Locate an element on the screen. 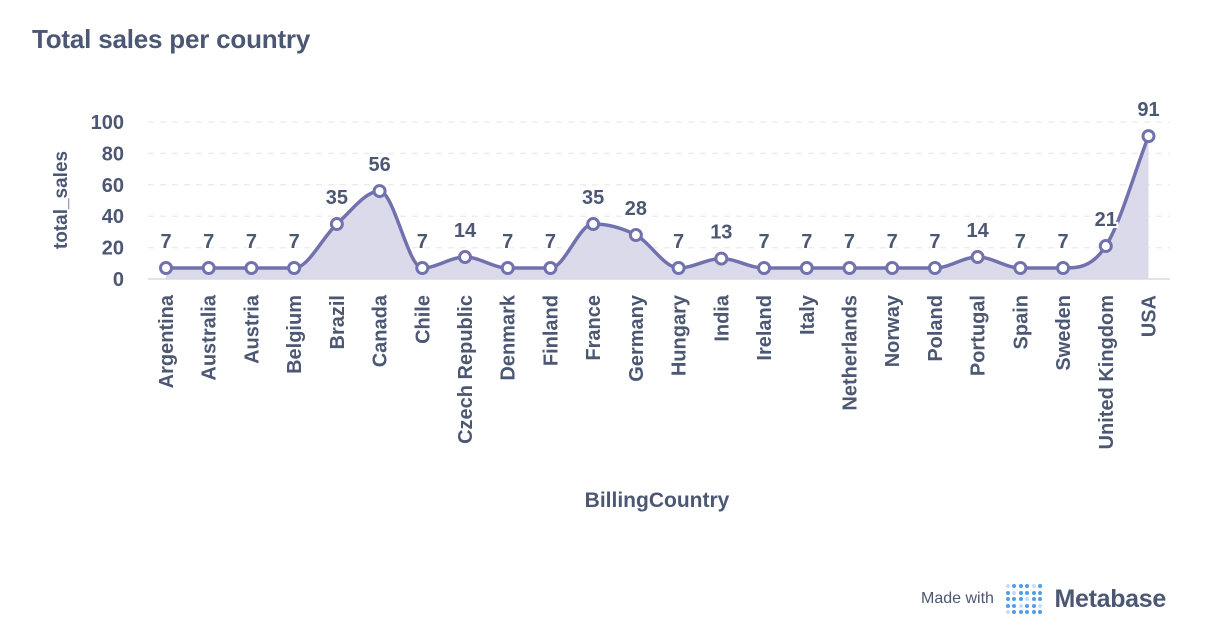 The image size is (1218, 644). x-tick-label: Argentina is located at coordinates (167, 341).